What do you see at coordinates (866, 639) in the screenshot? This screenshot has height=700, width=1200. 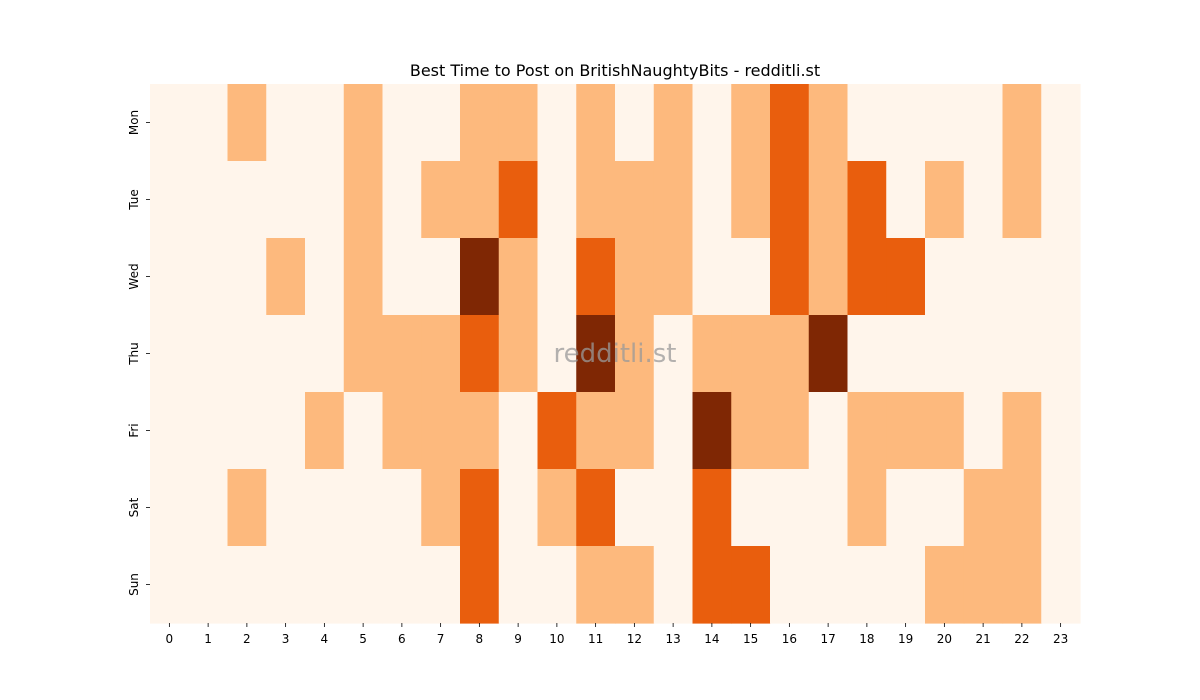 I see `x-tick-label-18: 18` at bounding box center [866, 639].